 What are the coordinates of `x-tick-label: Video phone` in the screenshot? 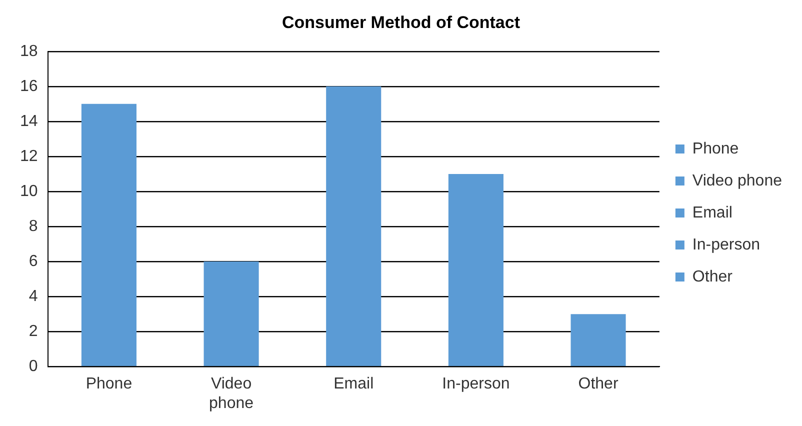 It's located at (231, 394).